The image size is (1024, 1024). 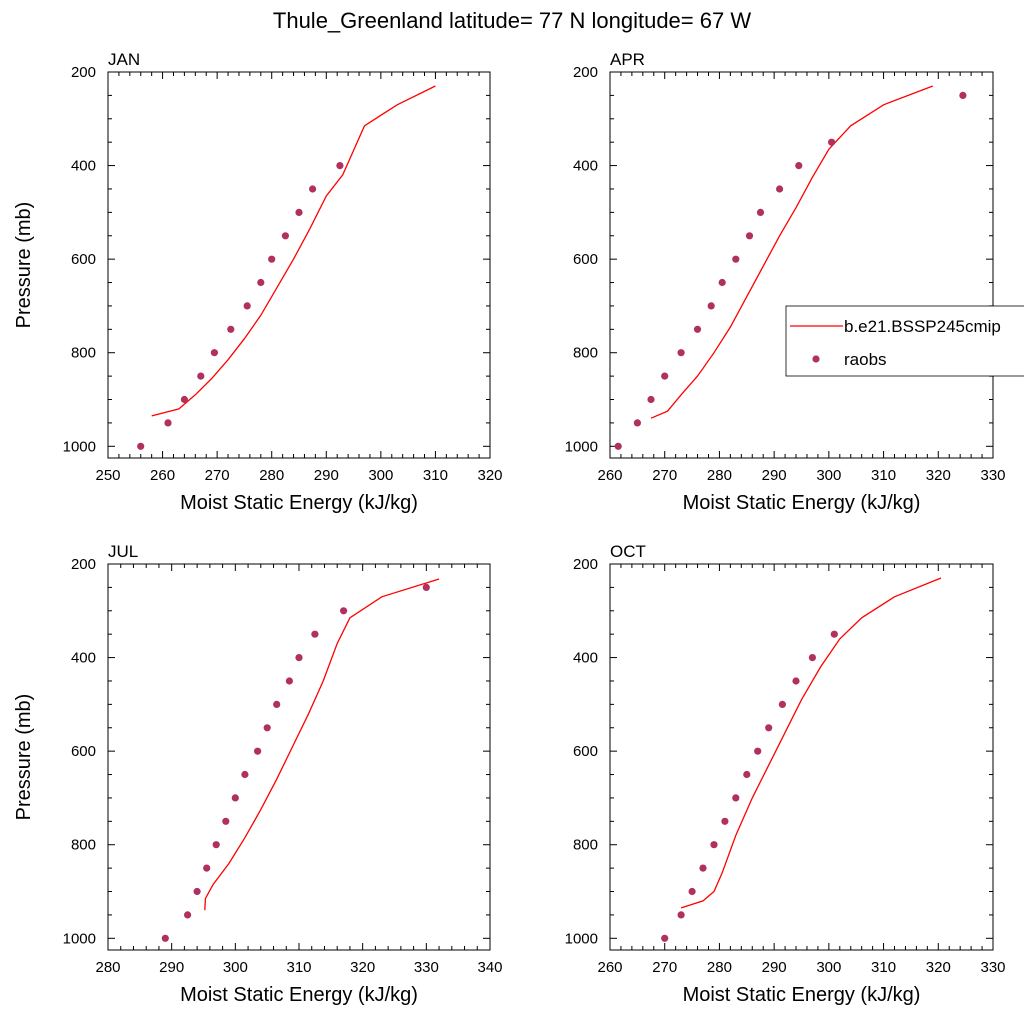 What do you see at coordinates (489, 967) in the screenshot?
I see `x-tick-label: 340` at bounding box center [489, 967].